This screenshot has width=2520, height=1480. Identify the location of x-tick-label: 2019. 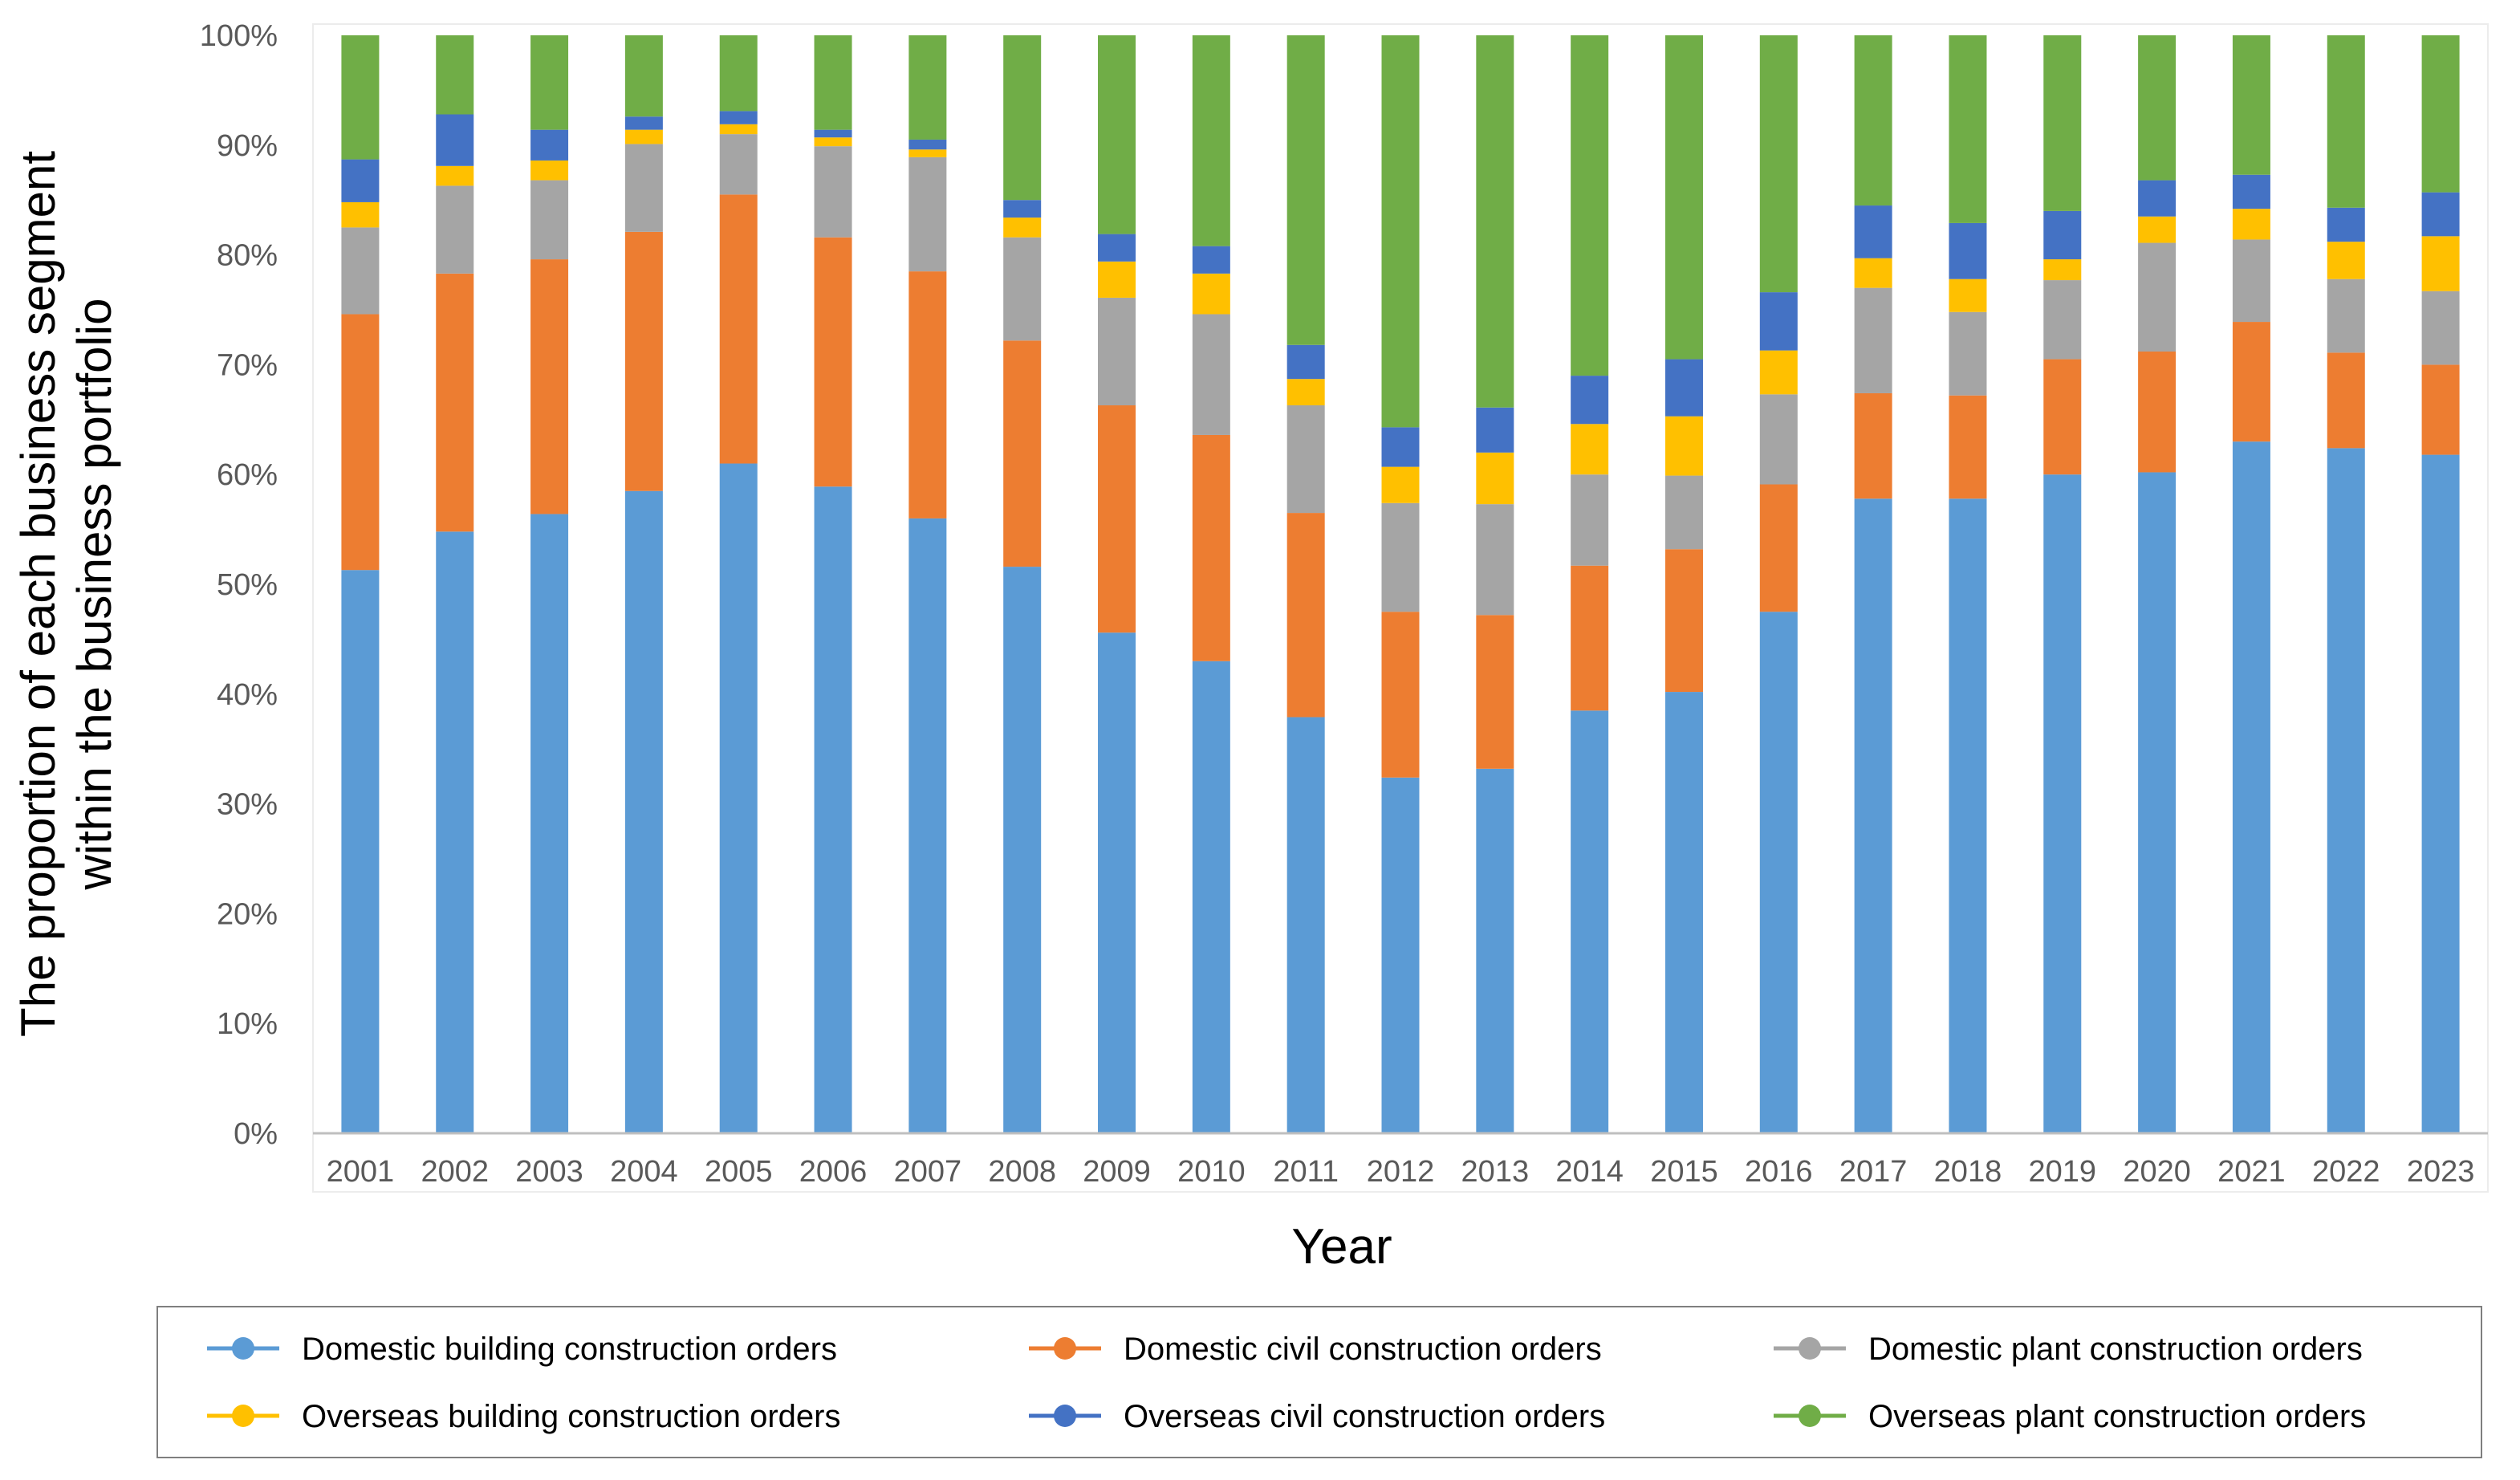
(2063, 1172).